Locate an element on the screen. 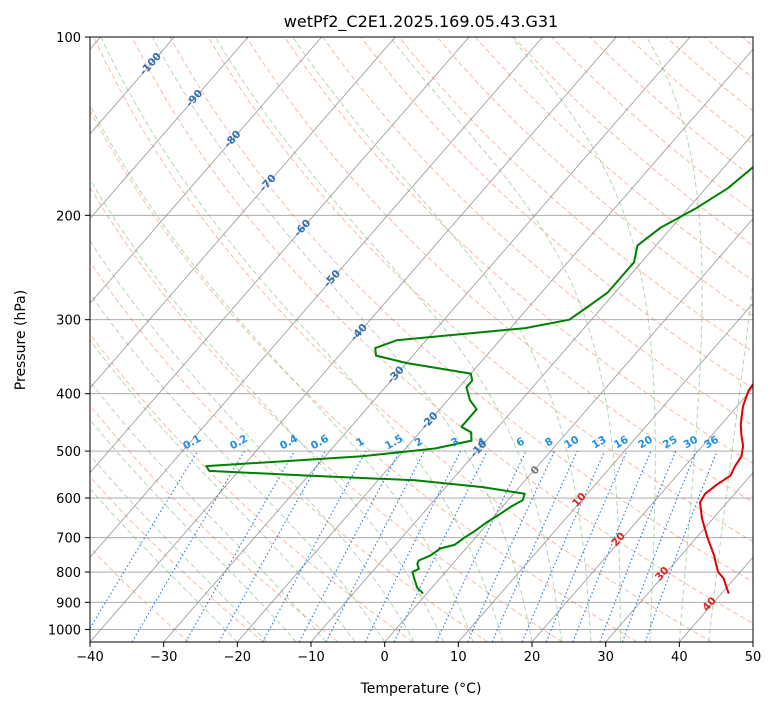 The height and width of the screenshot is (712, 775). x-tick-label: 30 is located at coordinates (605, 657).